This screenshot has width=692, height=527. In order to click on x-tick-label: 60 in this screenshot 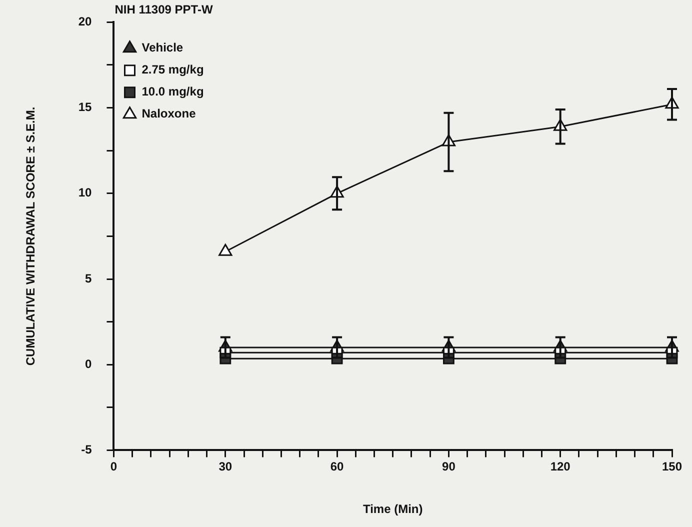, I will do `click(337, 467)`.